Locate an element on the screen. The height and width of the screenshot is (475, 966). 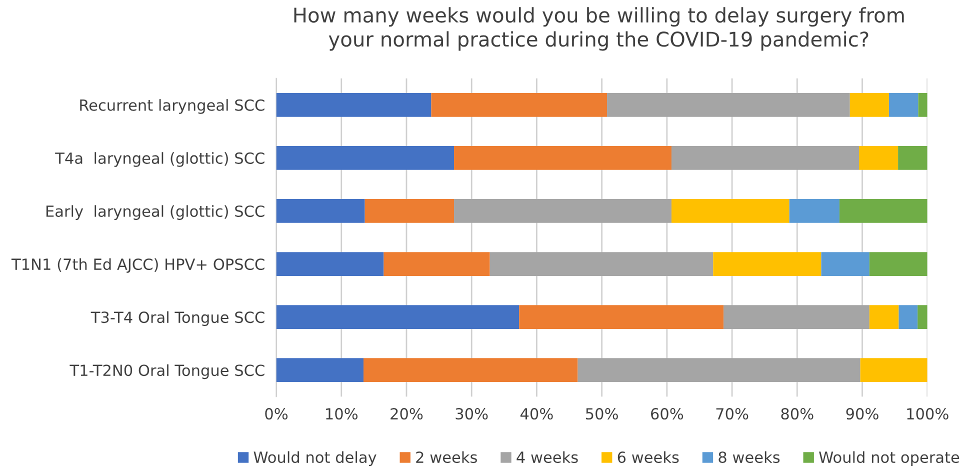
y-tick-label: T3-T4 Oral Tongue SCC is located at coordinates (177, 318).